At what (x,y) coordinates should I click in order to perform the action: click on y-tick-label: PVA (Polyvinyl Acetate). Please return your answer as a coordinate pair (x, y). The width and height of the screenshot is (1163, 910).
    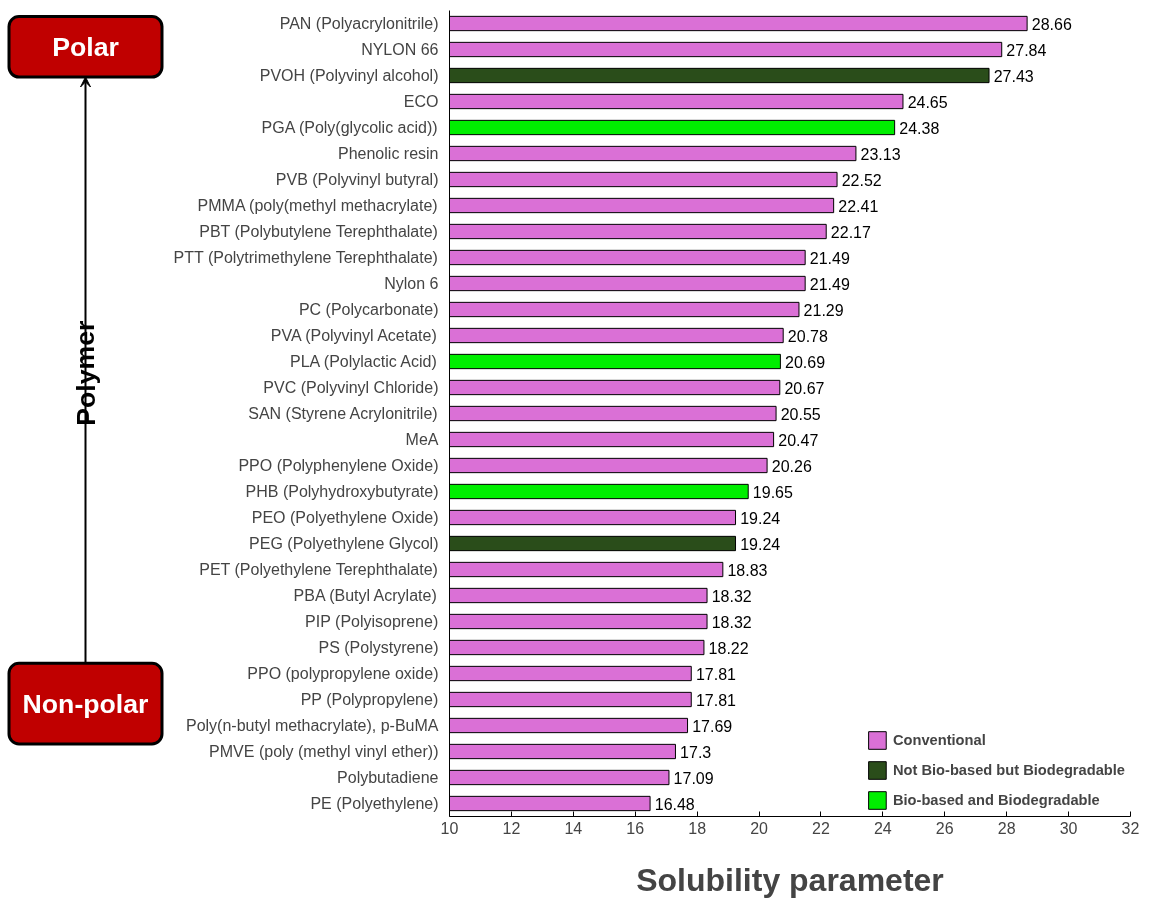
    Looking at the image, I should click on (353, 335).